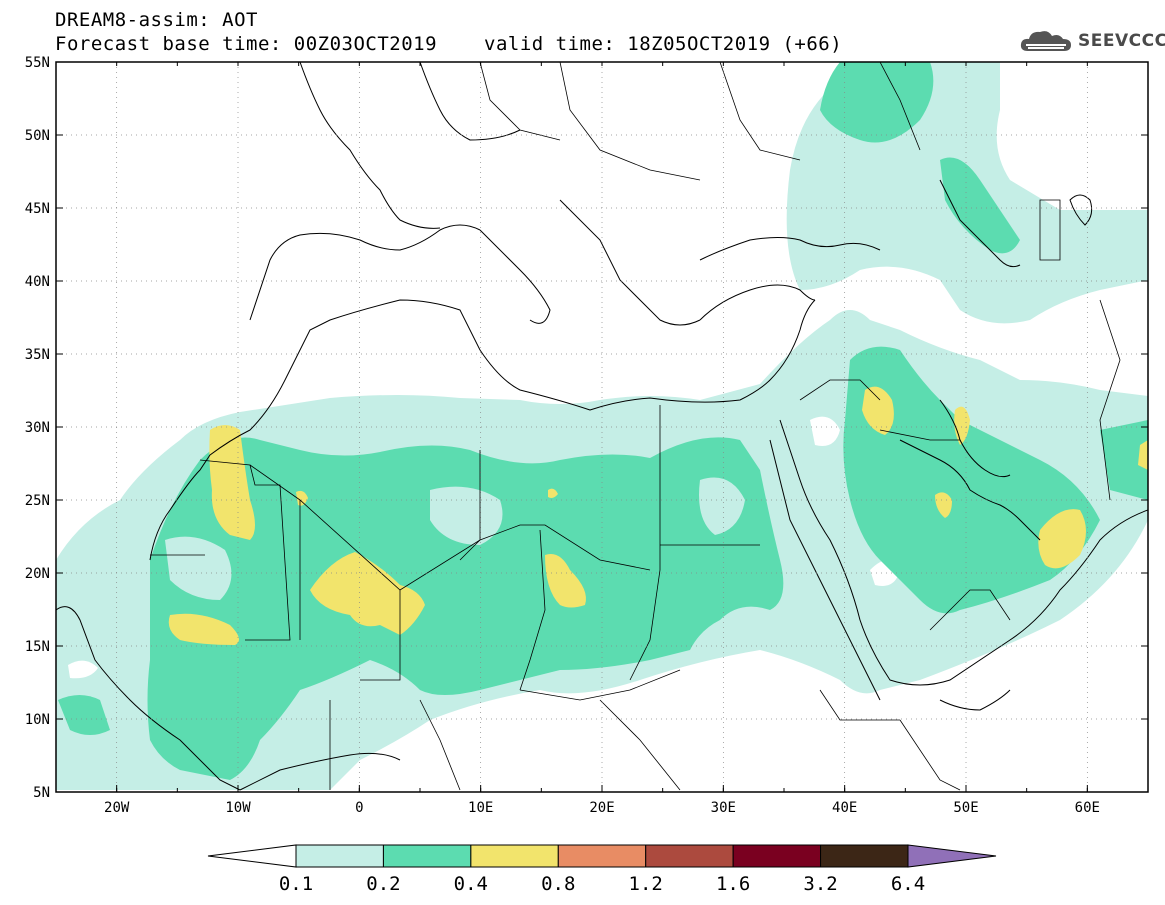  What do you see at coordinates (1045, 41) in the screenshot?
I see `cloud-icon` at bounding box center [1045, 41].